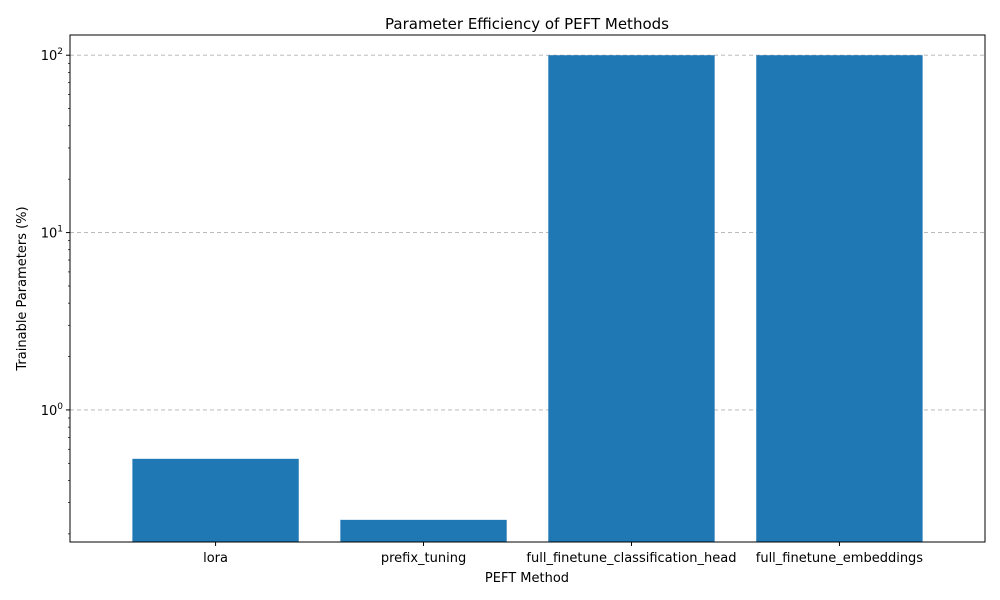 The height and width of the screenshot is (600, 1000). I want to click on y-tick-label-1: 10¹, so click(52, 233).